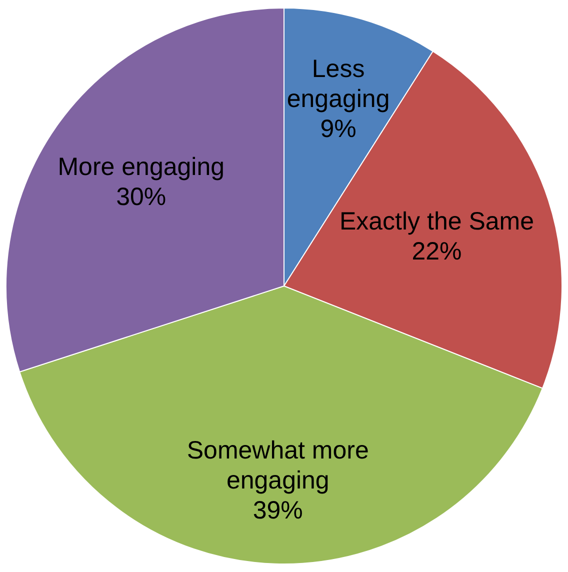  Describe the element at coordinates (437, 251) in the screenshot. I see `data-label: 22%` at that location.